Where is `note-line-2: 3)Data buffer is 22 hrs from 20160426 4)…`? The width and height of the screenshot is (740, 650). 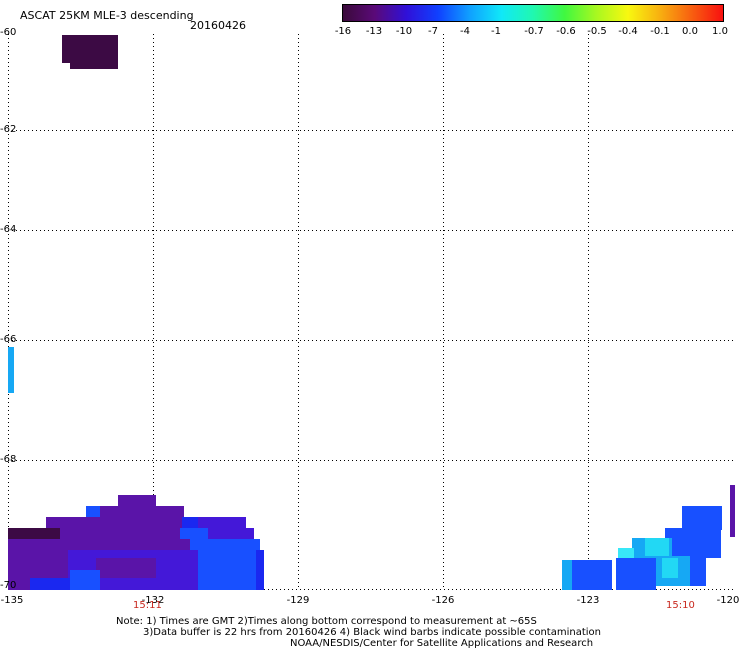
note-line-2: 3)Data buffer is 22 hrs from 20160426 4)… is located at coordinates (372, 632).